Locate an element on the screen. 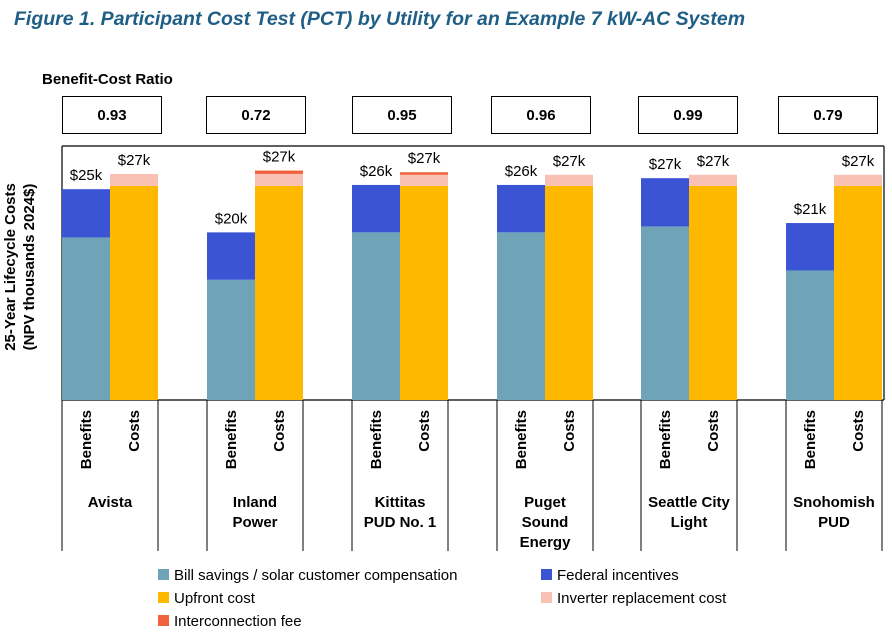  bar-inland-power-benefits-bill-savings-solar-customer-compensation is located at coordinates (231, 339).